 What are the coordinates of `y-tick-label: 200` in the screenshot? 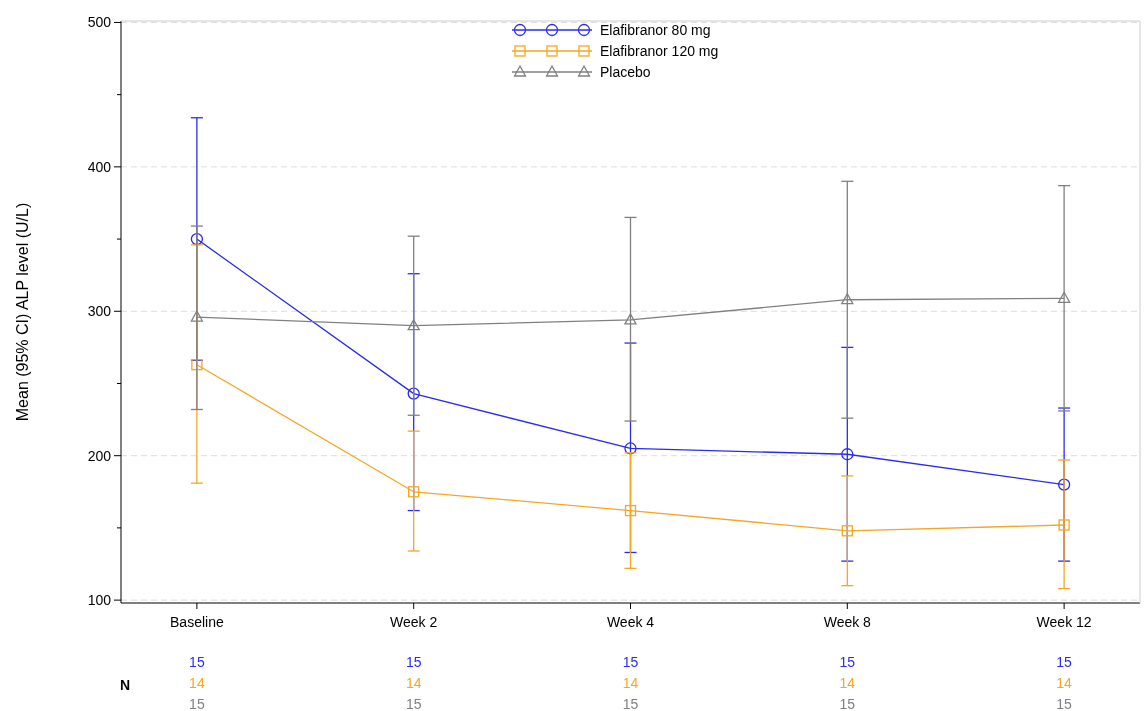 It's located at (99, 455).